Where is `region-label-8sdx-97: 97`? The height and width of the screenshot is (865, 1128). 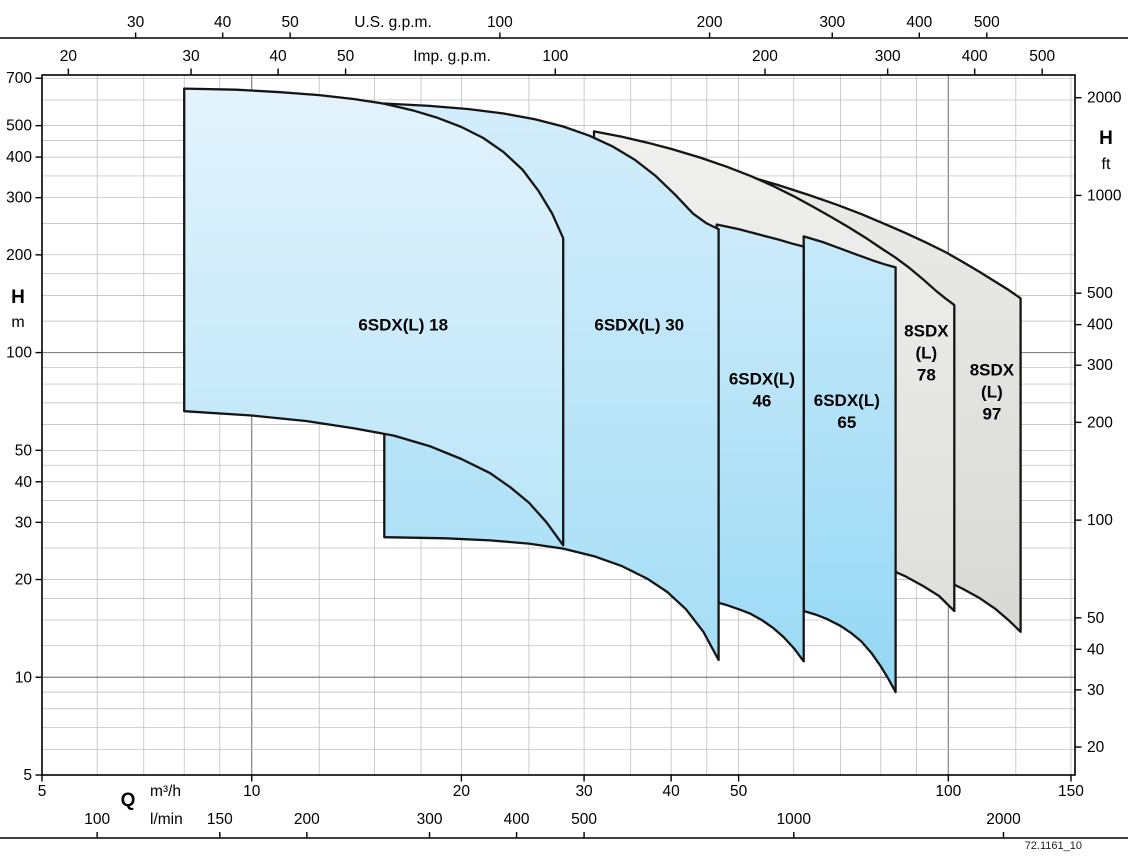 region-label-8sdx-97: 97 is located at coordinates (991, 413).